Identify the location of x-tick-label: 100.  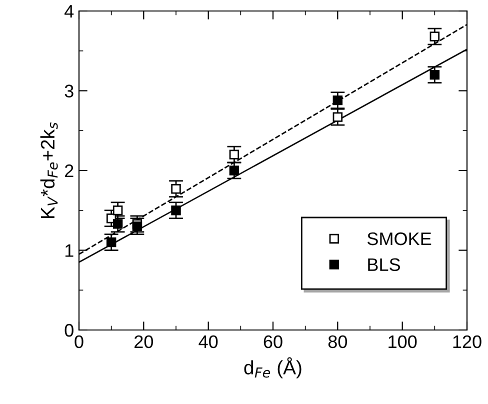
(402, 341).